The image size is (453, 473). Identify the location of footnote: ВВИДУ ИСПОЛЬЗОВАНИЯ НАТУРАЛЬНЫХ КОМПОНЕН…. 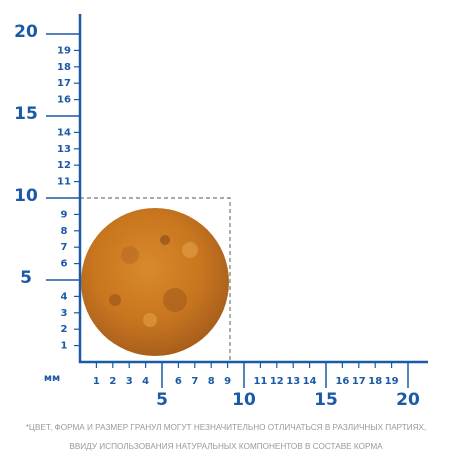
(226, 446).